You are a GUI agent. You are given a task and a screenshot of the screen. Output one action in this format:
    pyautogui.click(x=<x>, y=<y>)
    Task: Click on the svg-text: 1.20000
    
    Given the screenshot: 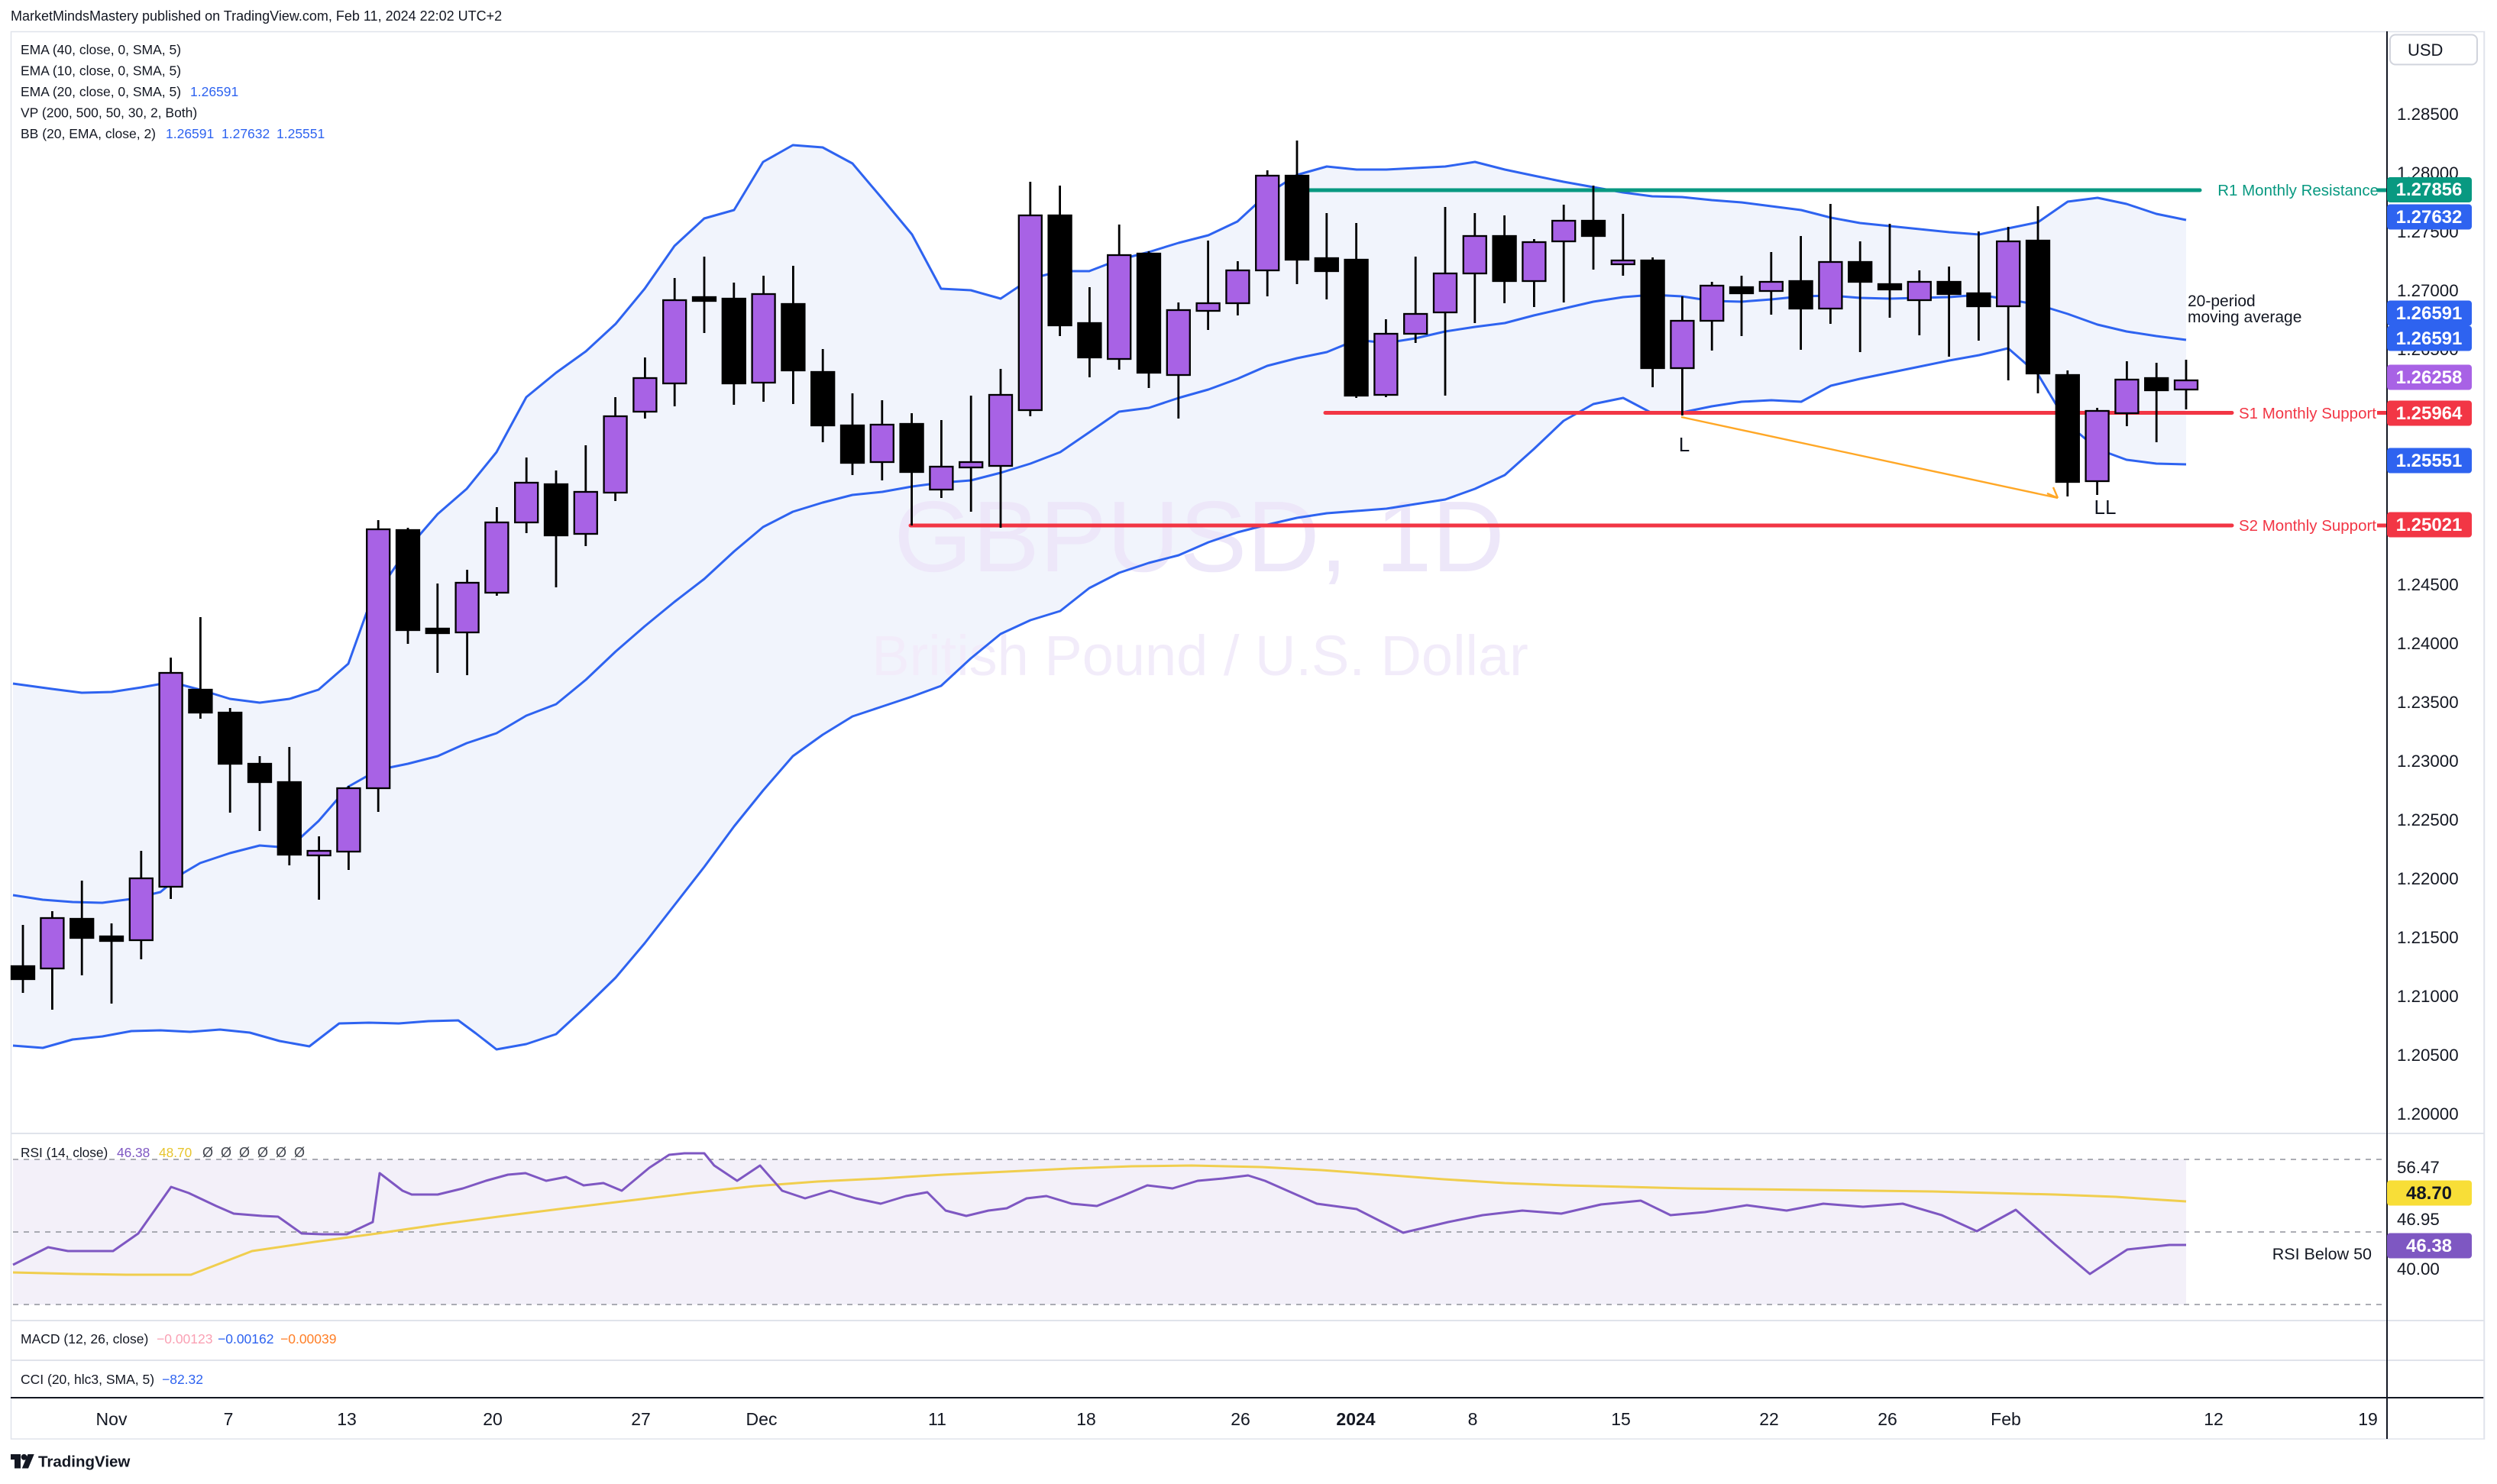 What is the action you would take?
    pyautogui.click(x=2428, y=1114)
    